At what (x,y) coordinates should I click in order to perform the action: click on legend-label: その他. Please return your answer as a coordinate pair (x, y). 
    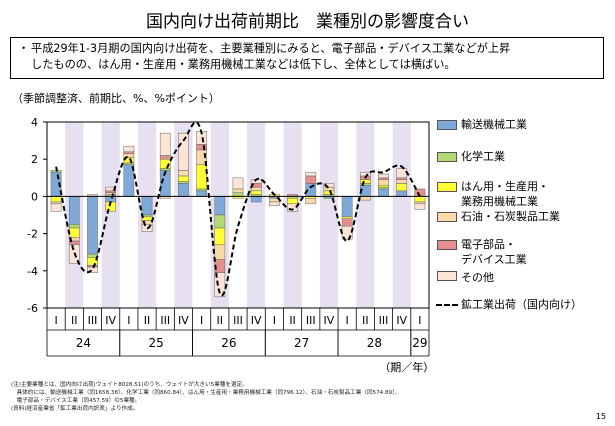
    Looking at the image, I should click on (477, 277).